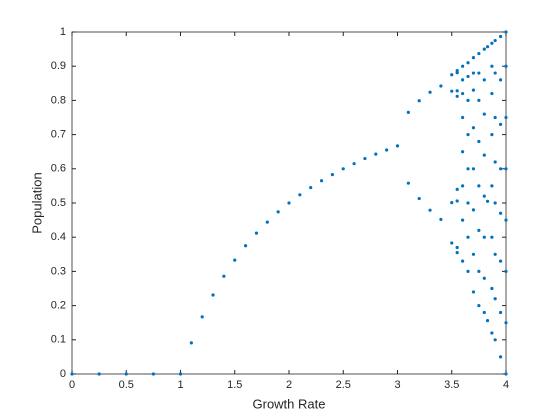 The width and height of the screenshot is (560, 420). Describe the element at coordinates (180, 385) in the screenshot. I see `x-tick-label: 1` at that location.